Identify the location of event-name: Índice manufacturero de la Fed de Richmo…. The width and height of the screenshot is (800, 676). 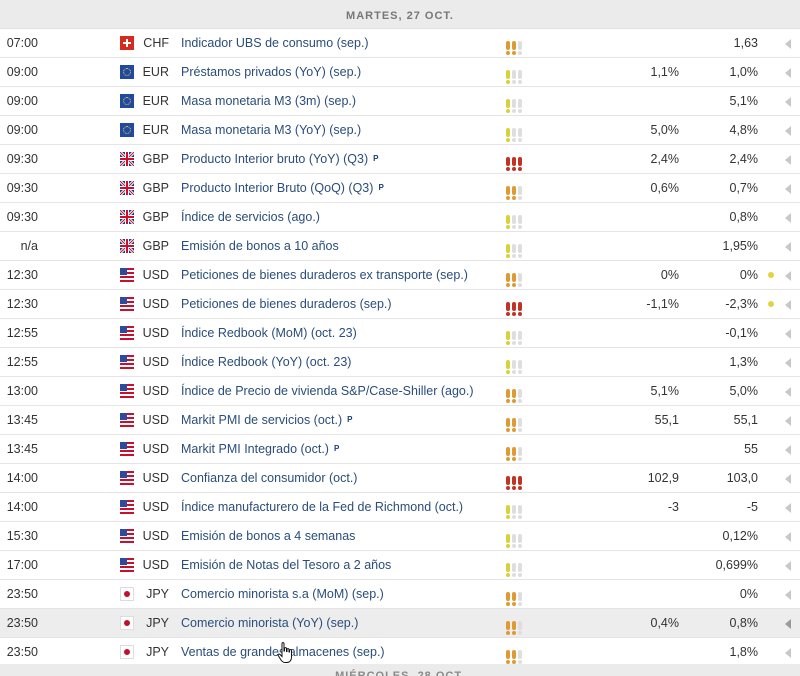
(341, 507).